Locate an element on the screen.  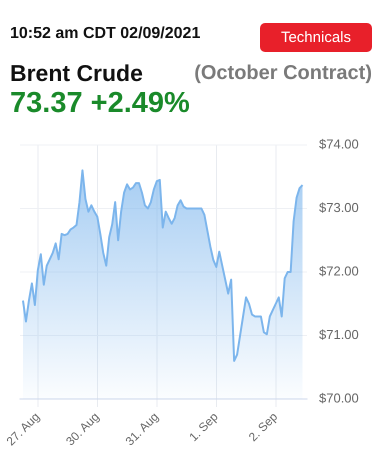
x-tick-label: 30. Aug is located at coordinates (82, 429).